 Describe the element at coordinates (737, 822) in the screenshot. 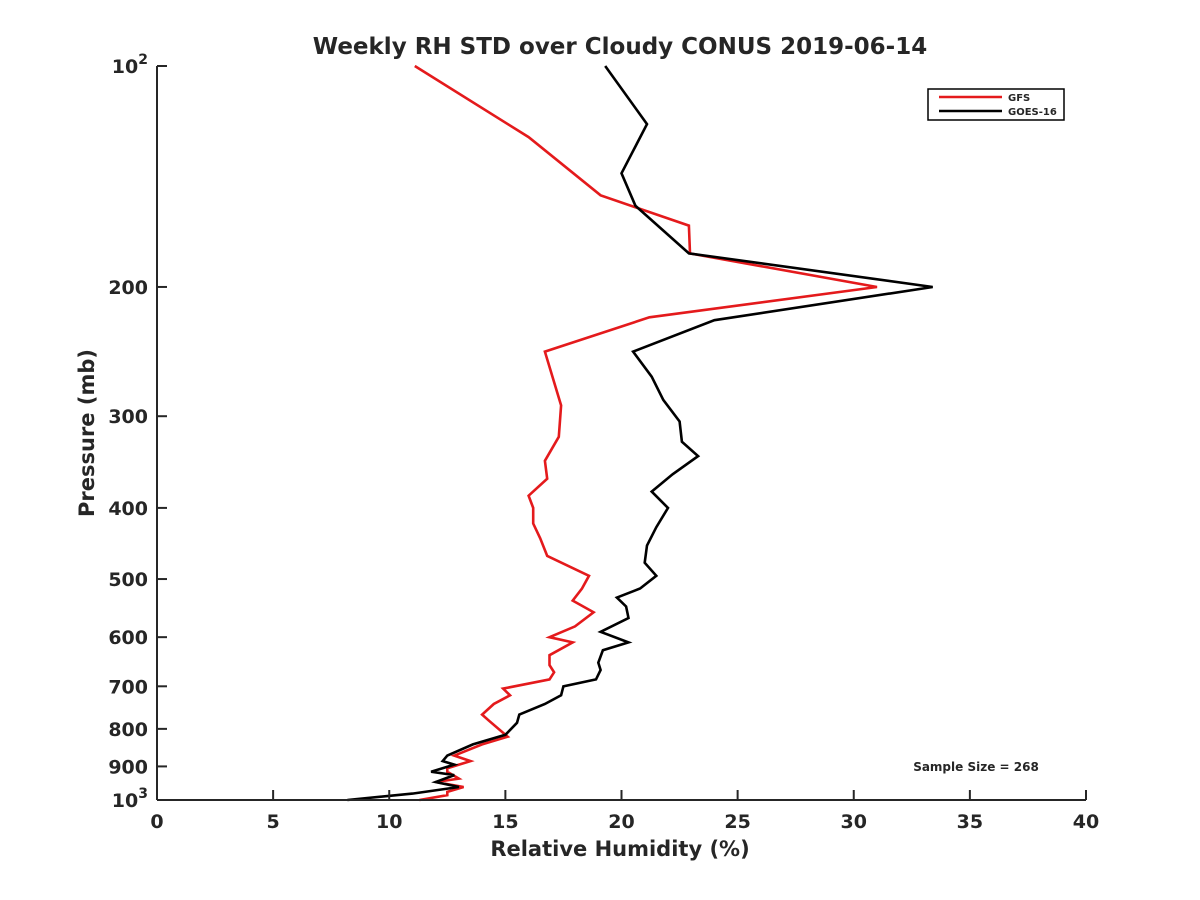

I see `x-tick-label: 25` at that location.